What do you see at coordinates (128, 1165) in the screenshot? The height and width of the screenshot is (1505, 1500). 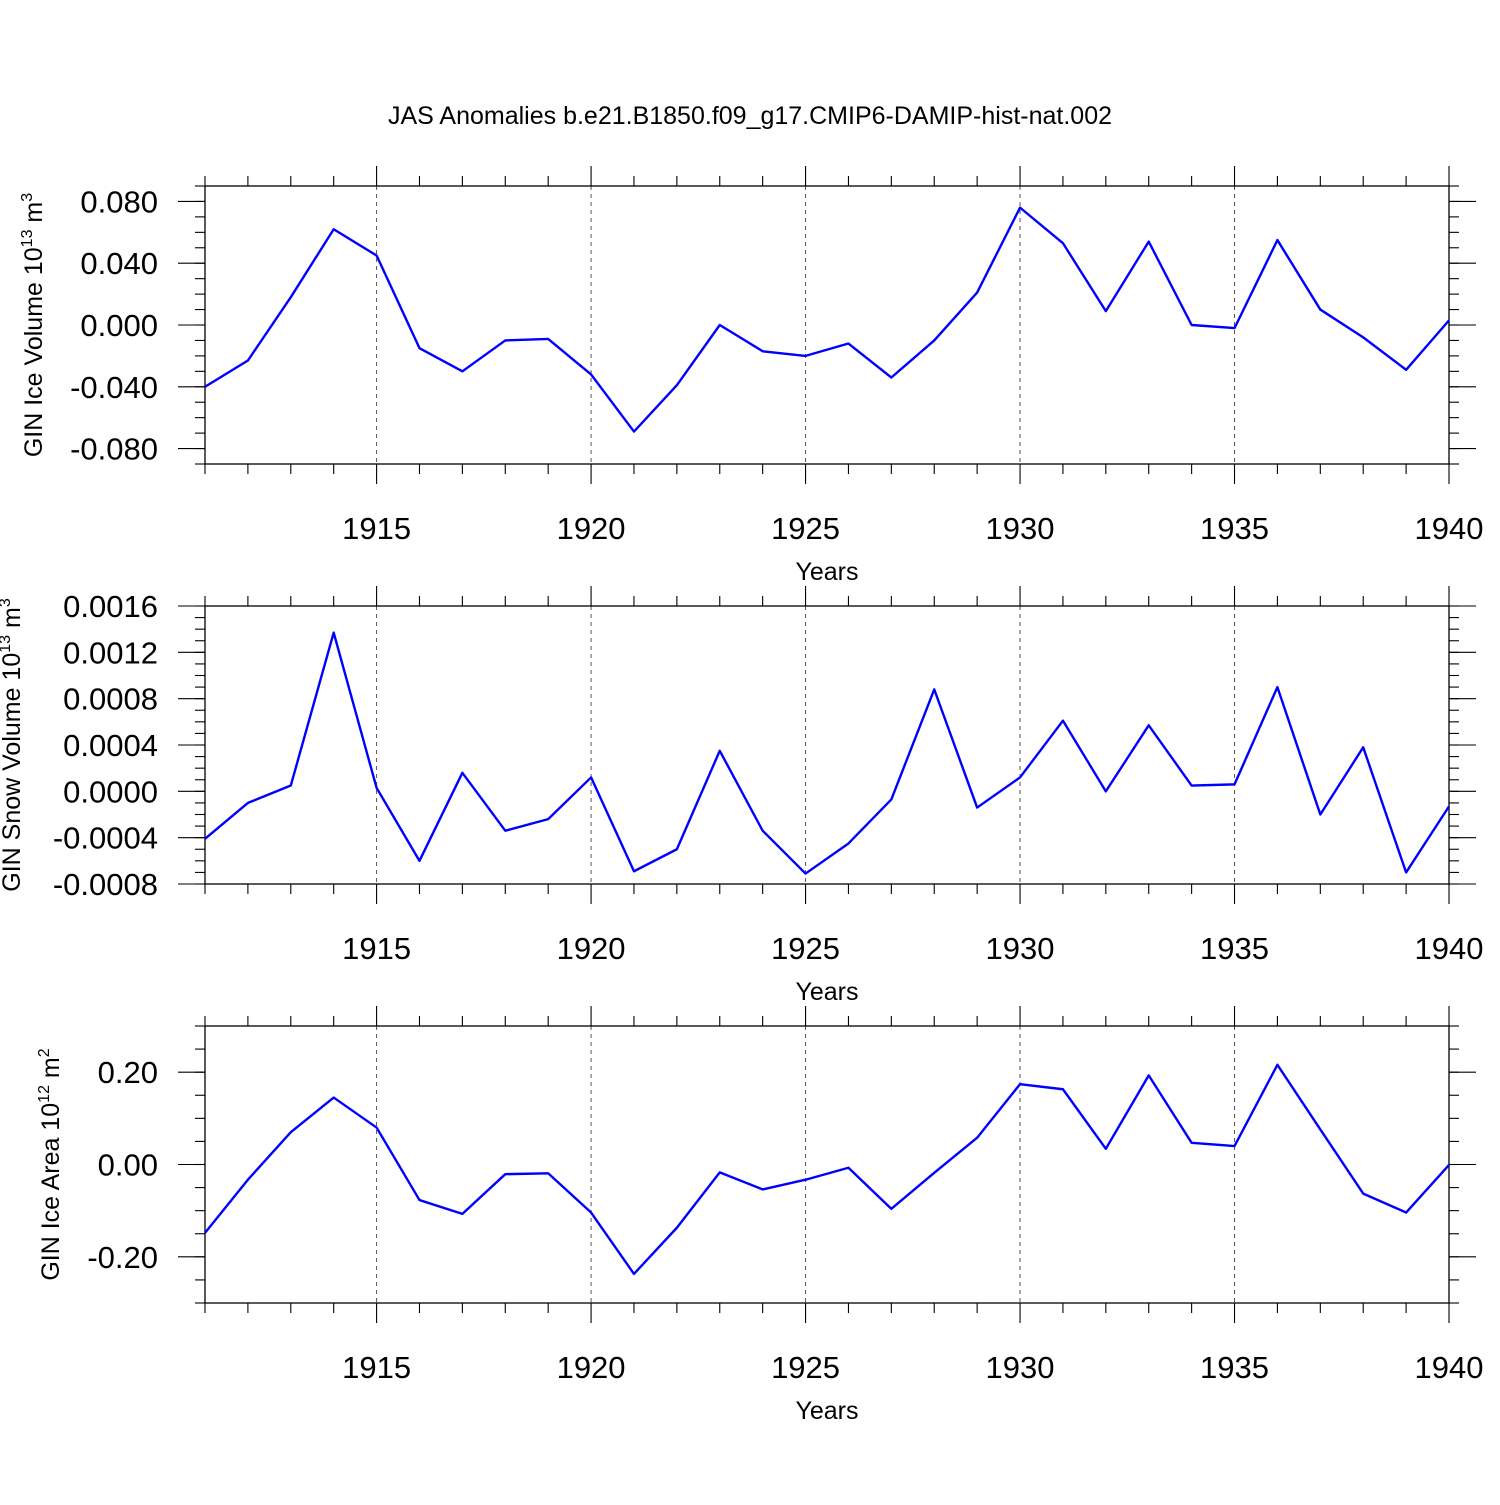 I see `y-tick-label: 0.00` at bounding box center [128, 1165].